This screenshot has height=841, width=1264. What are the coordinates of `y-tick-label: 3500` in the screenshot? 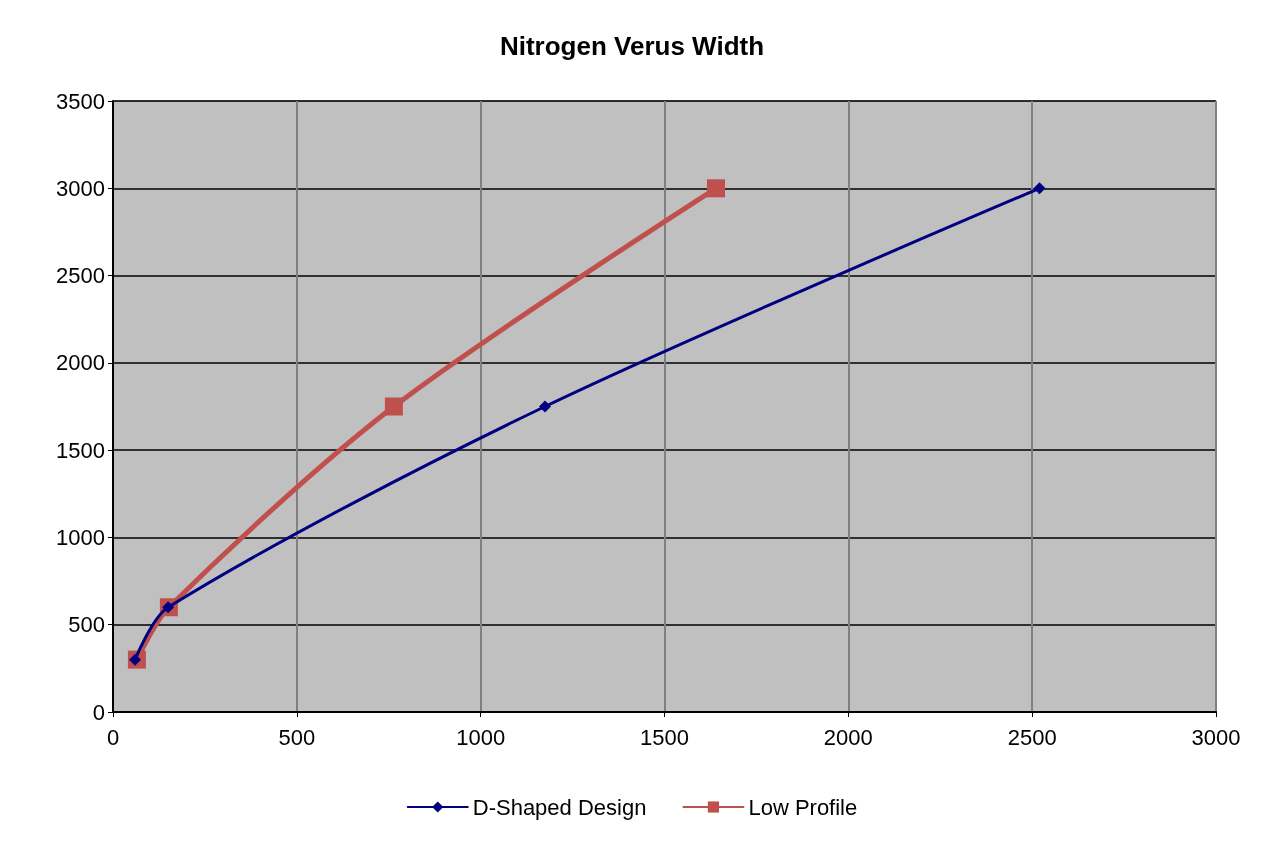 It's located at (80, 101).